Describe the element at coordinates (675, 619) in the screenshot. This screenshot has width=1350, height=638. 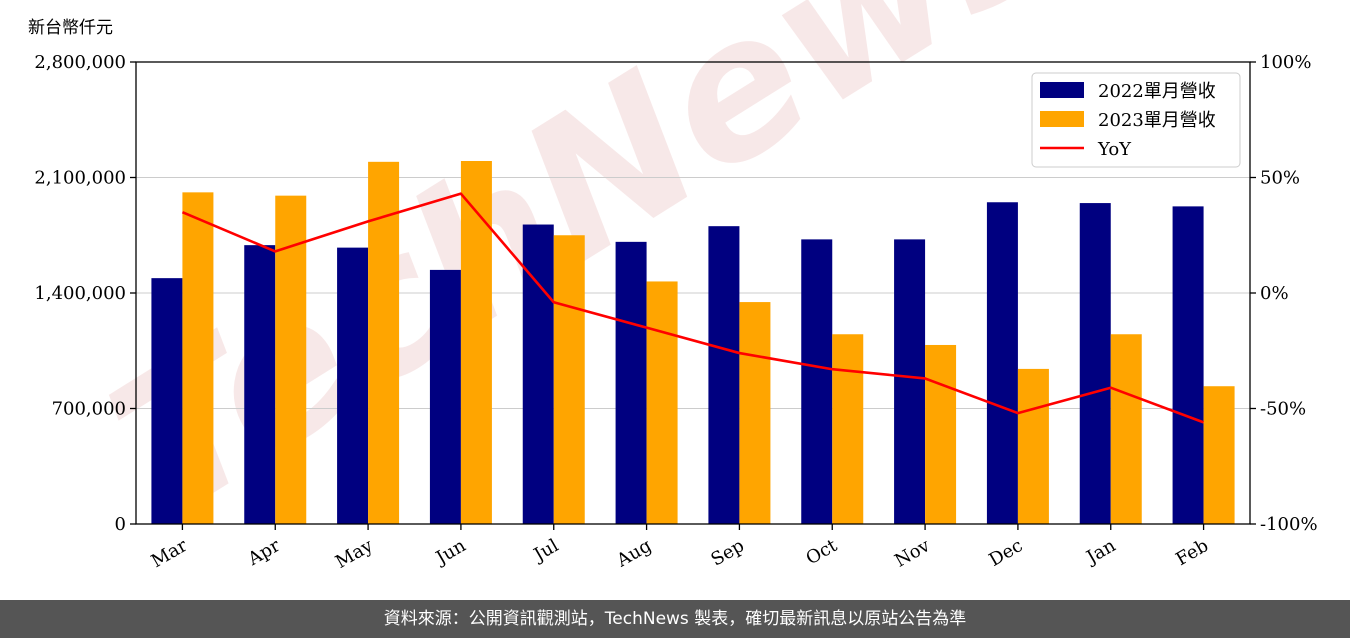
I see `source-footer: 資料來源：公開資訊觀測站，TechNews 製表，確切最新訊息以原站公告為準` at that location.